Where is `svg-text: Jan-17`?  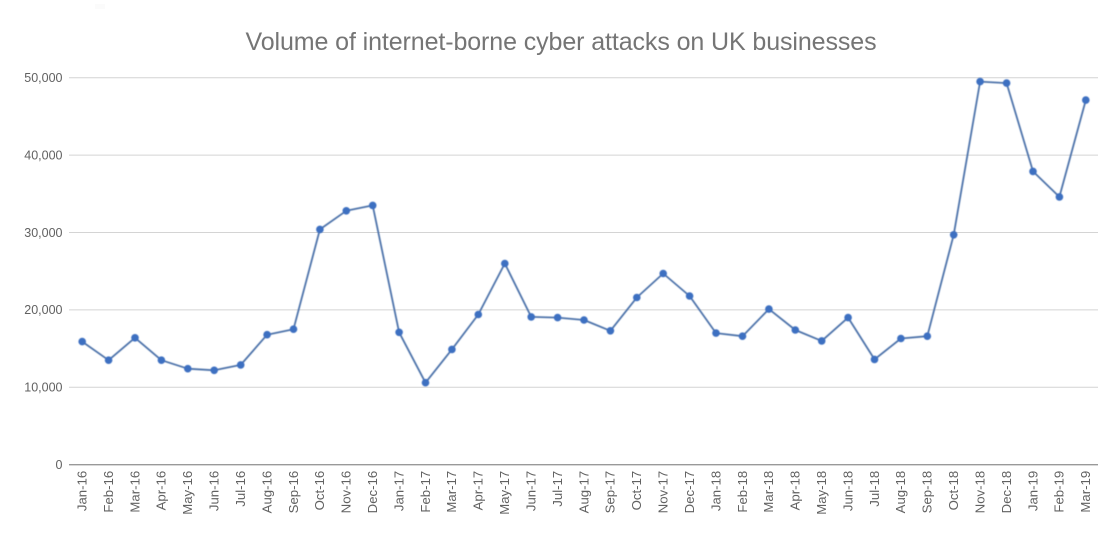 svg-text: Jan-17 is located at coordinates (398, 491).